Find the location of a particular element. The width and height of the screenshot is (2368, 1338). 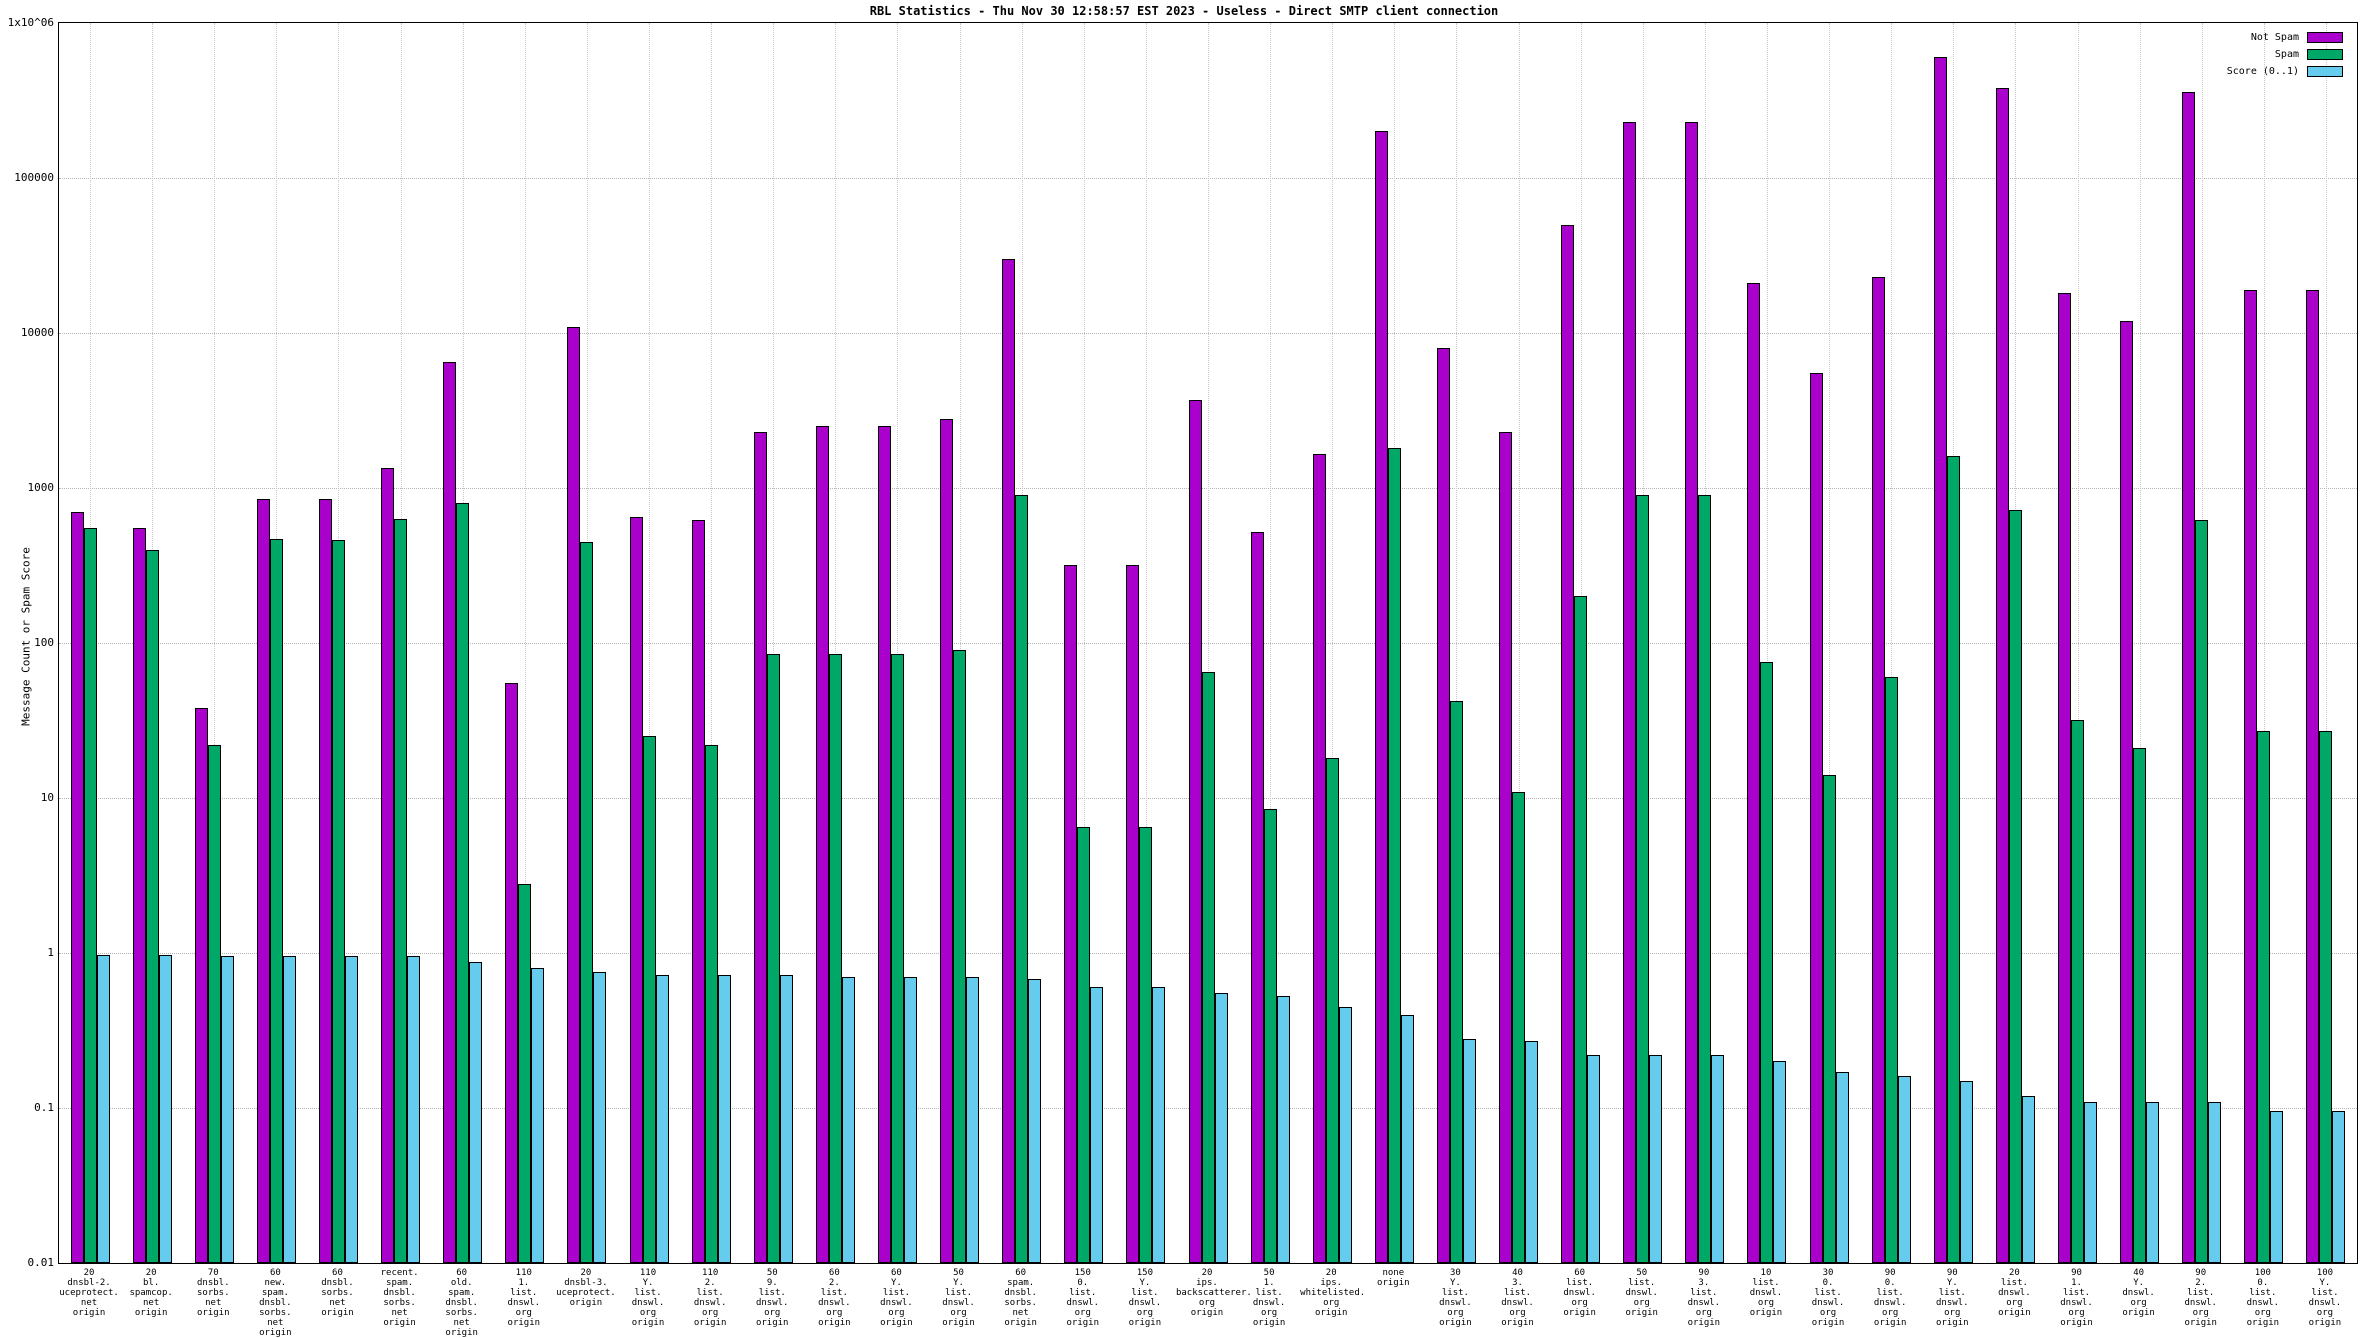

legend-label: Spam is located at coordinates (2286, 54).